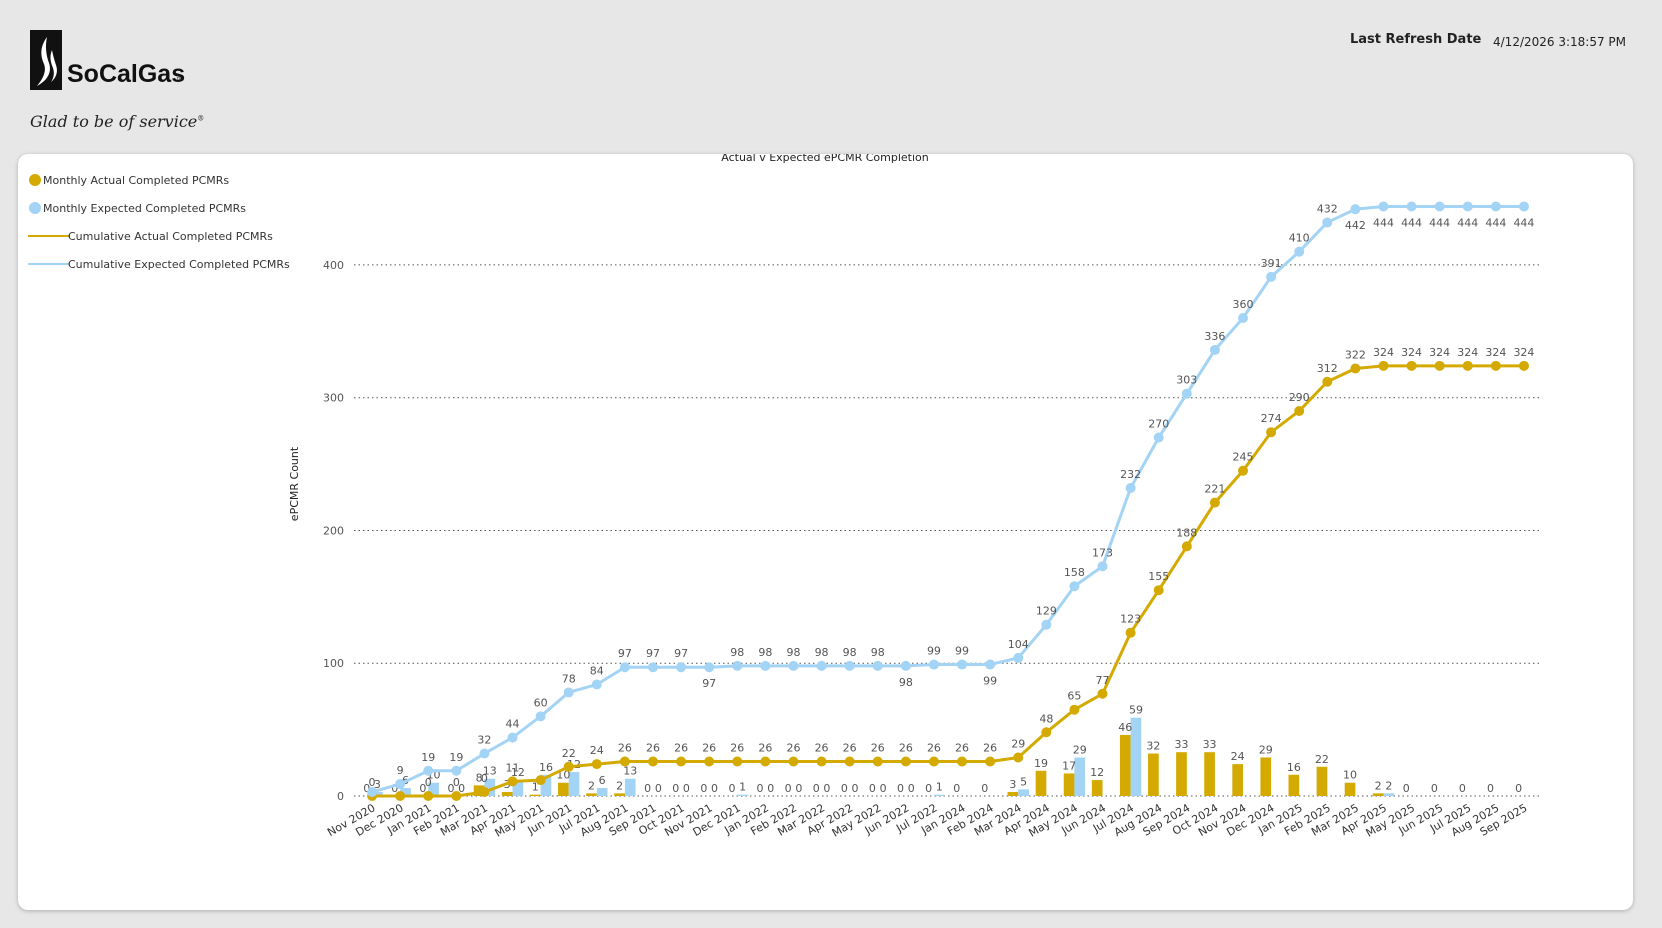 This screenshot has height=928, width=1662. What do you see at coordinates (1327, 368) in the screenshot?
I see `cum-actual-label: 312` at bounding box center [1327, 368].